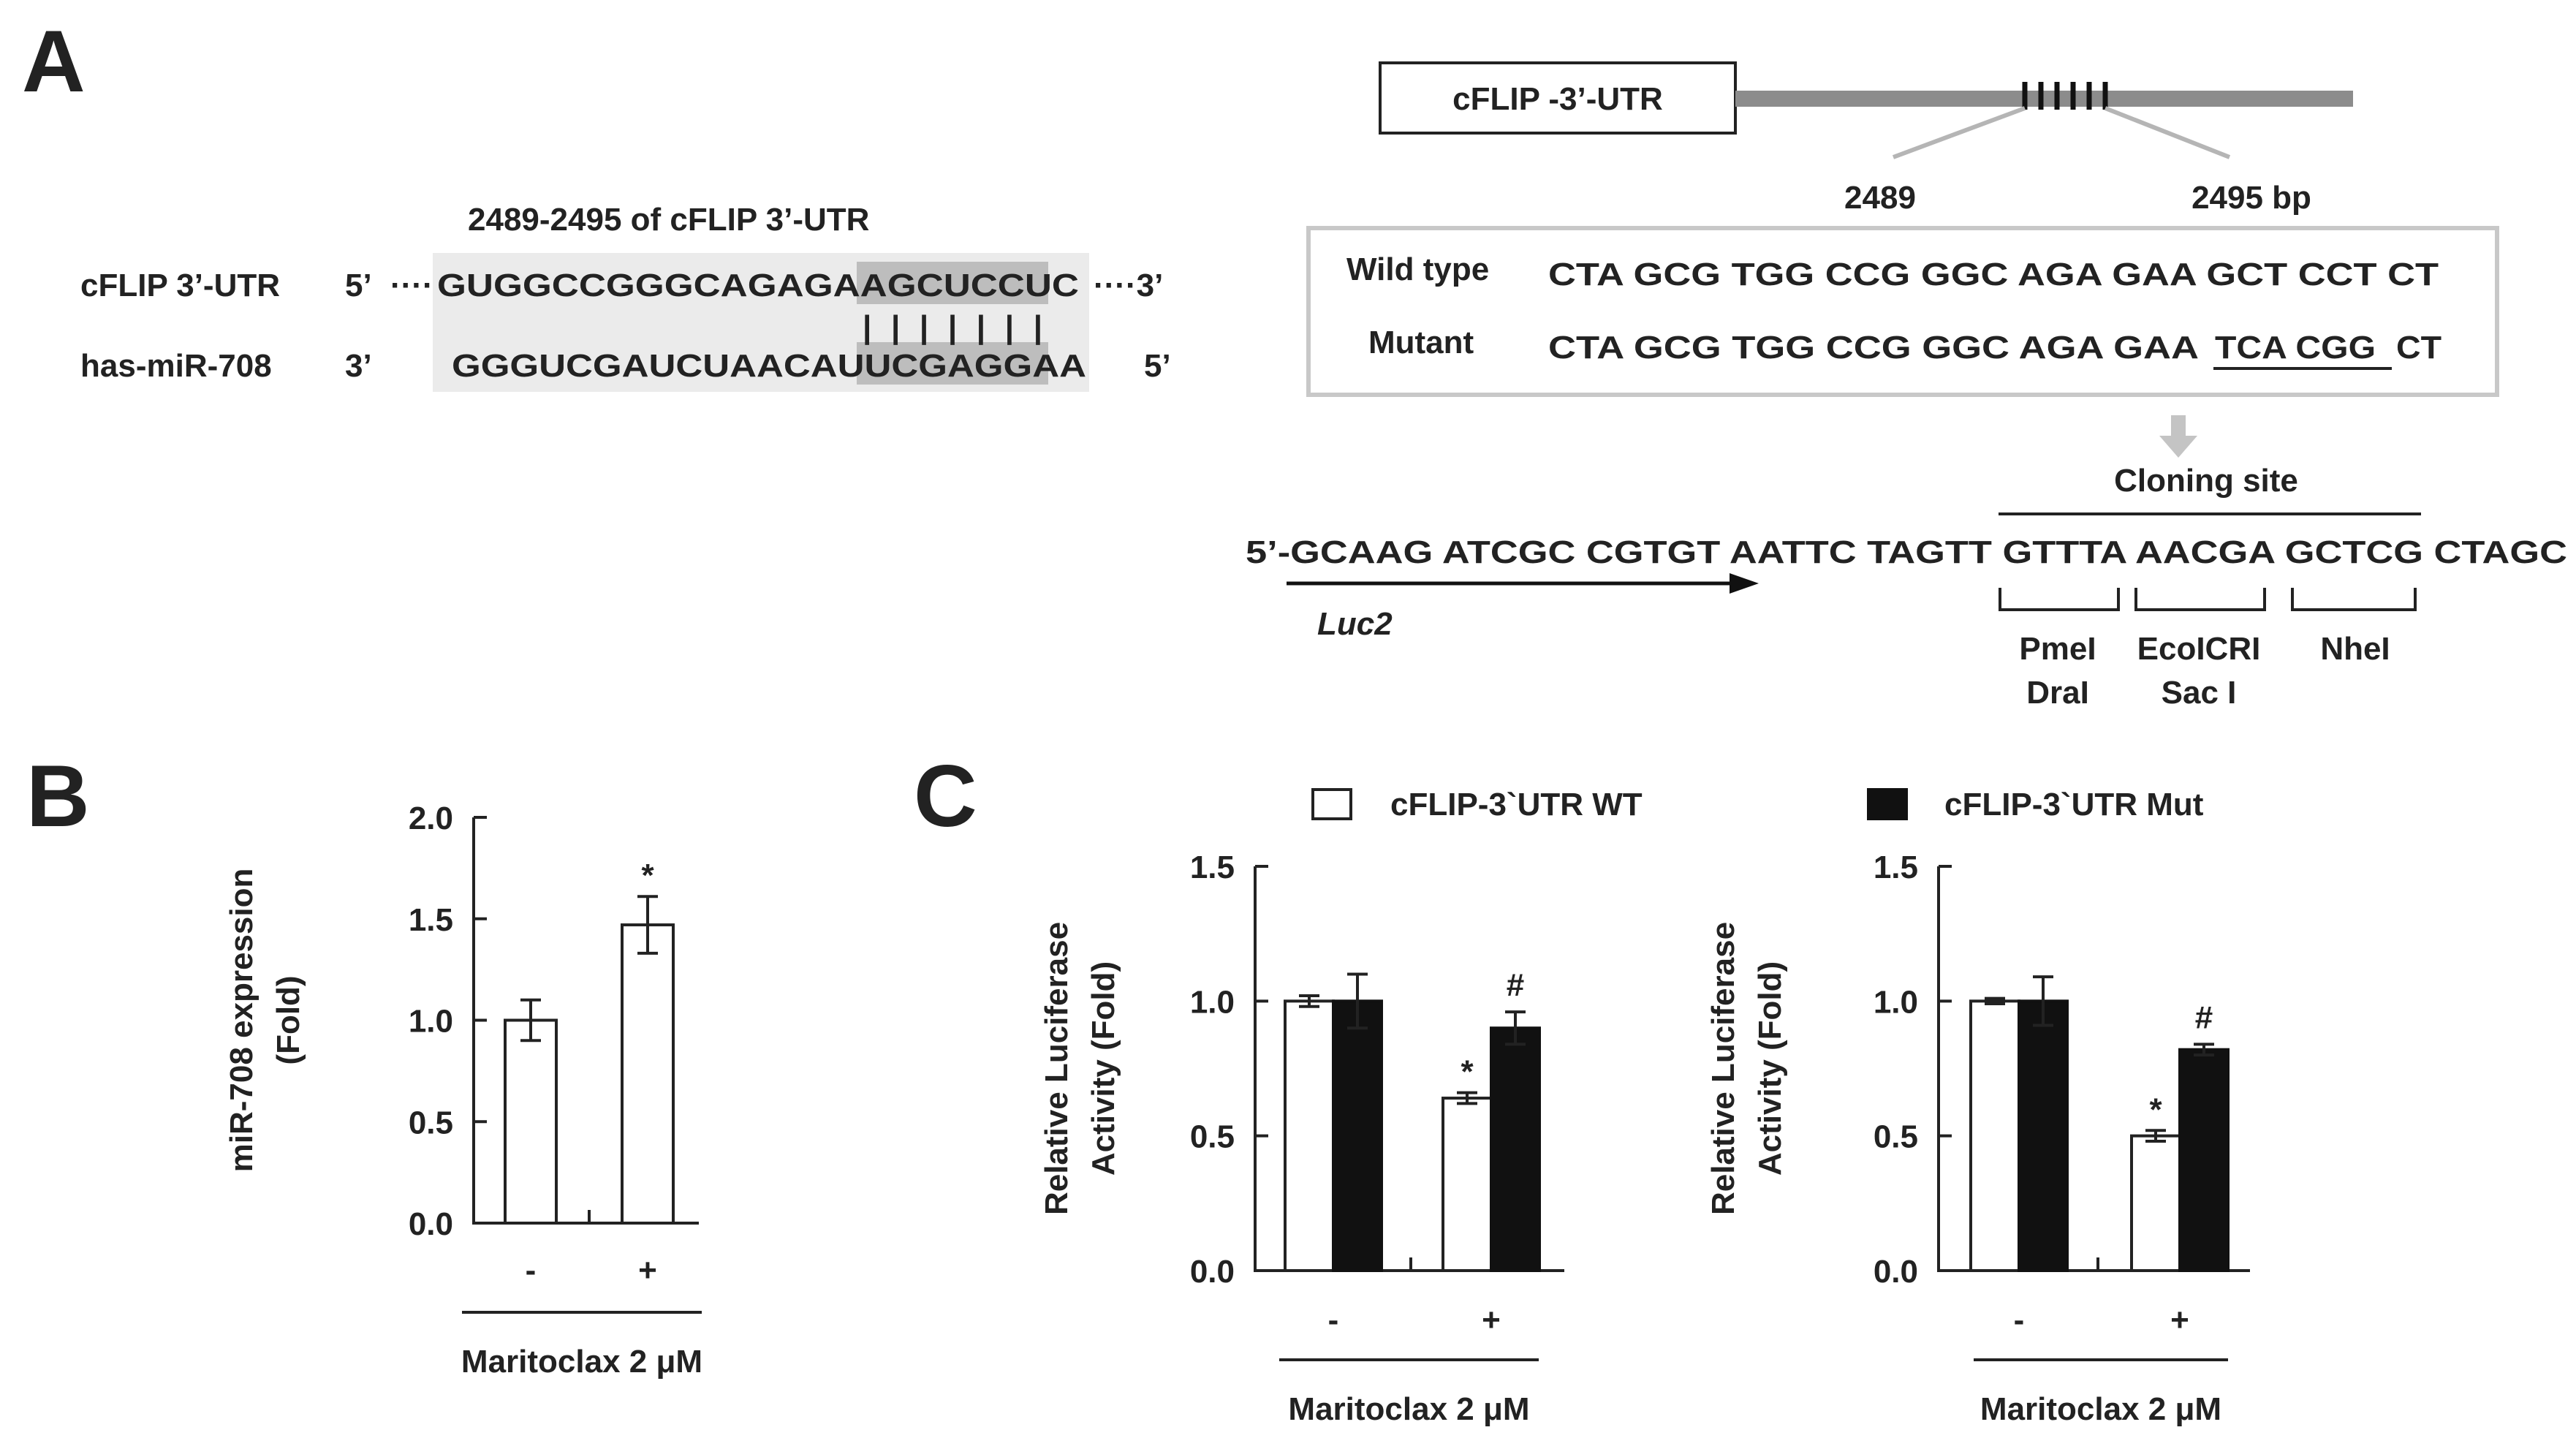 Image resolution: width=2576 pixels, height=1449 pixels. I want to click on utr-label: cFLIP 3’-UTR, so click(180, 285).